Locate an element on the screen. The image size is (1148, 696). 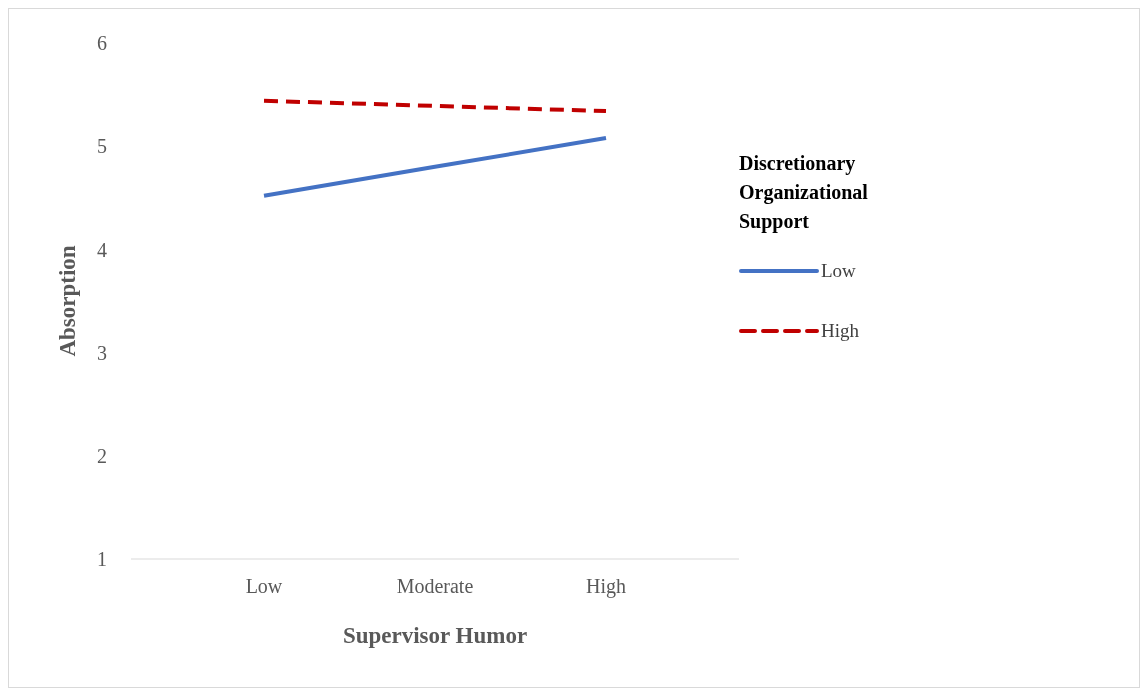
y-tick-label: 3 is located at coordinates (102, 352).